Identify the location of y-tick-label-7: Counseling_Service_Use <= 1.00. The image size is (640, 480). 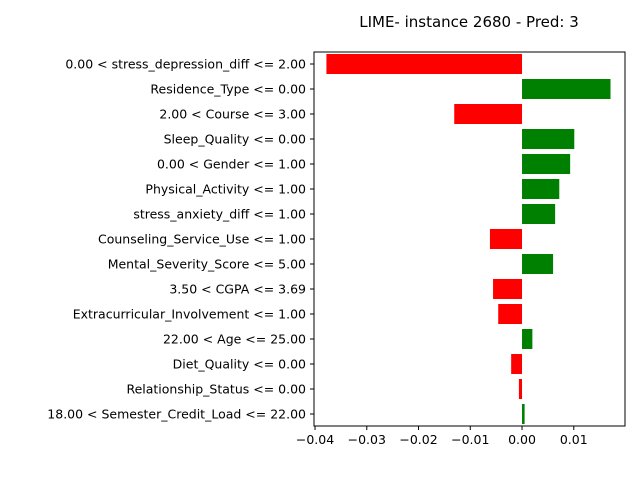
(202, 239).